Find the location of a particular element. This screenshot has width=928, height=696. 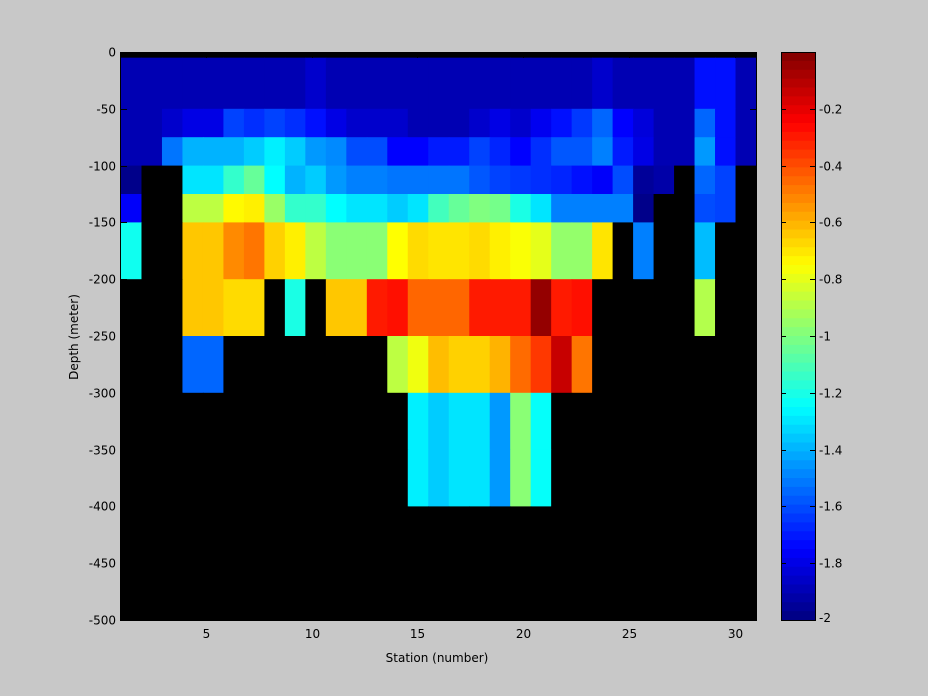

colorbar-tick-label: -1.2 is located at coordinates (830, 394).